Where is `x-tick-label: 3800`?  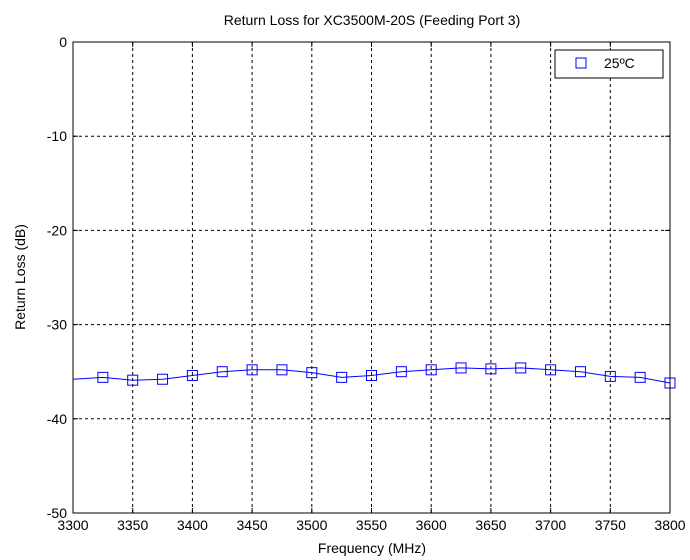 x-tick-label: 3800 is located at coordinates (669, 525).